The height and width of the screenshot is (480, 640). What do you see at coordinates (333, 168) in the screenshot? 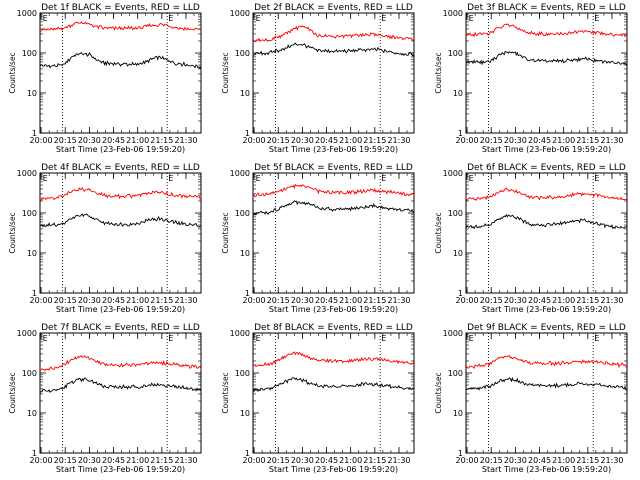
I see `chart-title: Det 5f BLACK = Events, RED = LLD` at bounding box center [333, 168].